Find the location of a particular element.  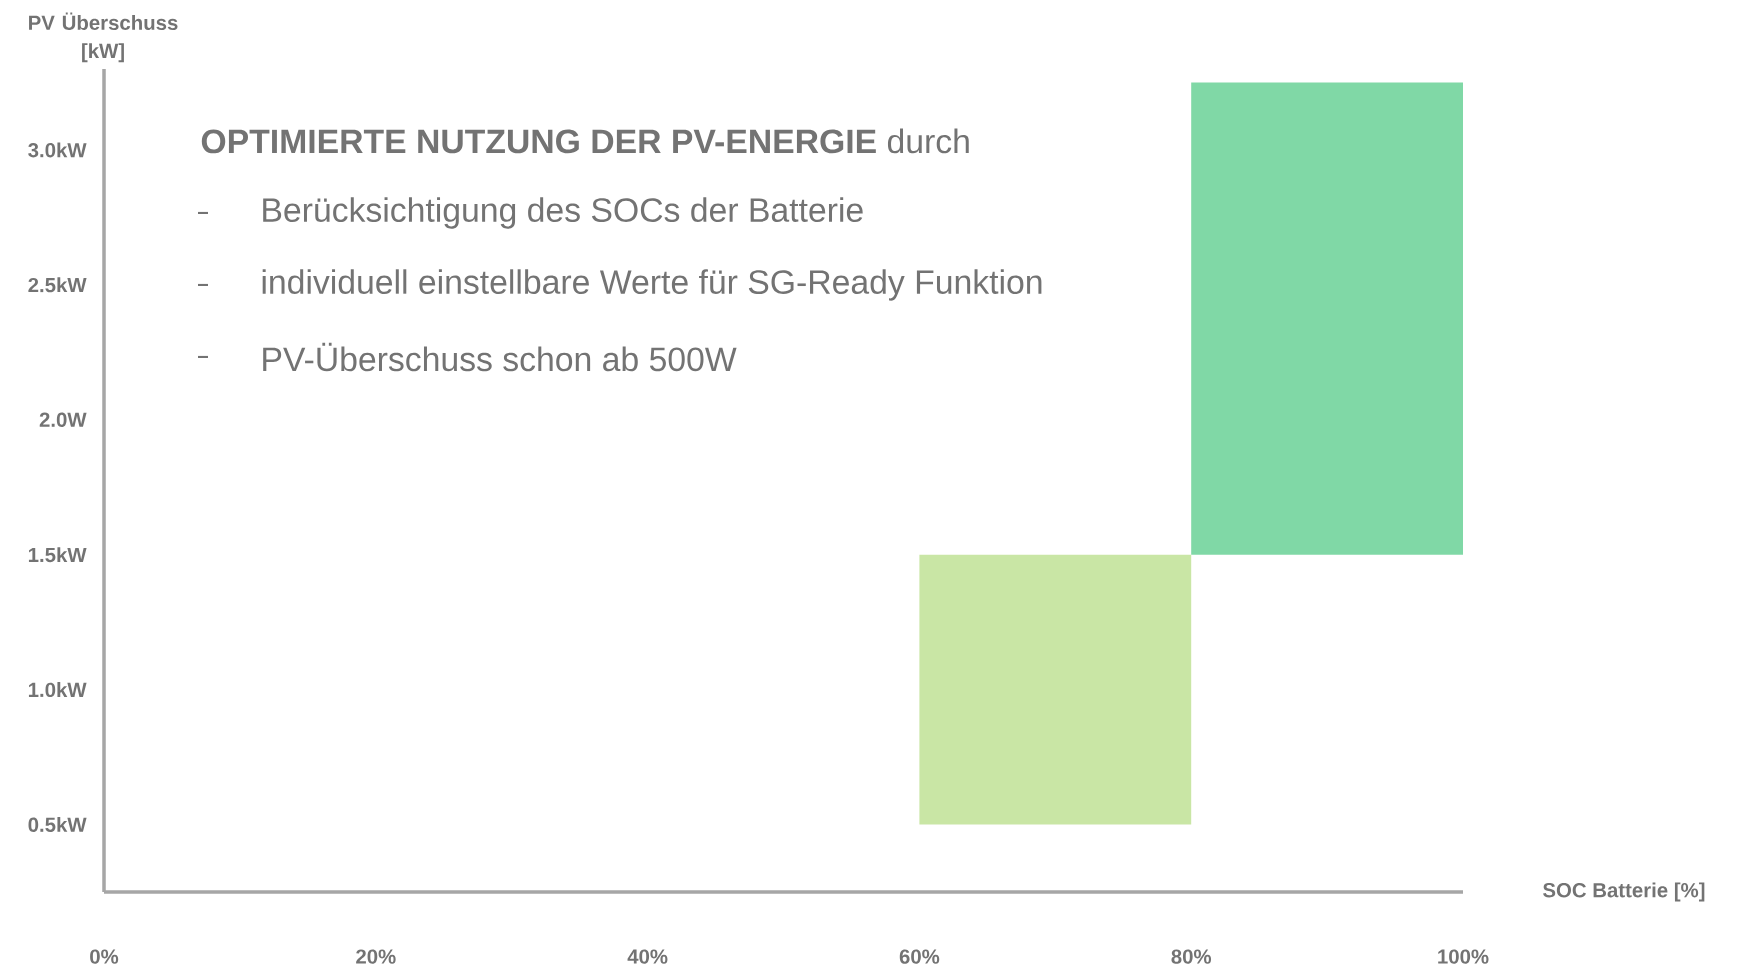

y-tick-label: 3.0kW is located at coordinates (57, 150).